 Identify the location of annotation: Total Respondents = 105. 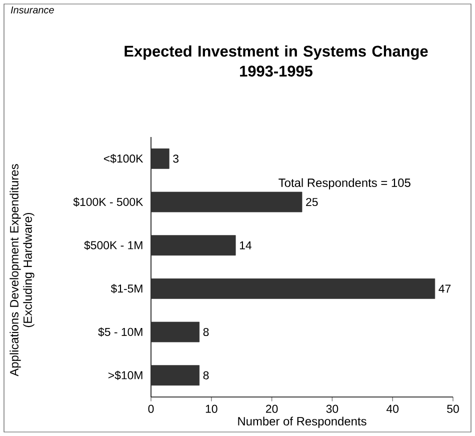
(344, 184).